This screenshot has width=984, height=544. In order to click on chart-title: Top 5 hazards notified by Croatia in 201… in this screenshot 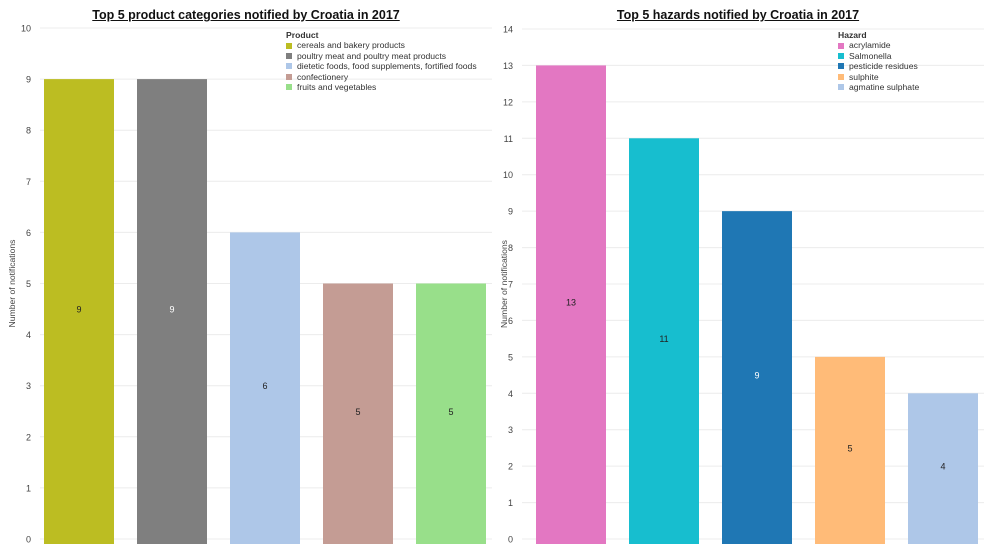, I will do `click(738, 15)`.